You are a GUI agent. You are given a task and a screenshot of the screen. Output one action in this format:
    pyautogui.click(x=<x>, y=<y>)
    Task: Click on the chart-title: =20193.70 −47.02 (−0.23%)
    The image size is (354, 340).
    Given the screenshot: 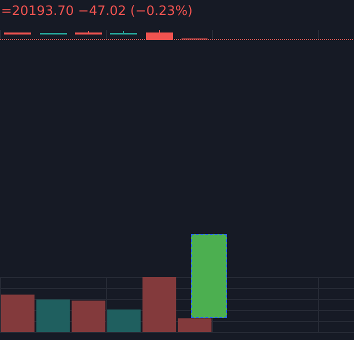 What is the action you would take?
    pyautogui.click(x=97, y=11)
    